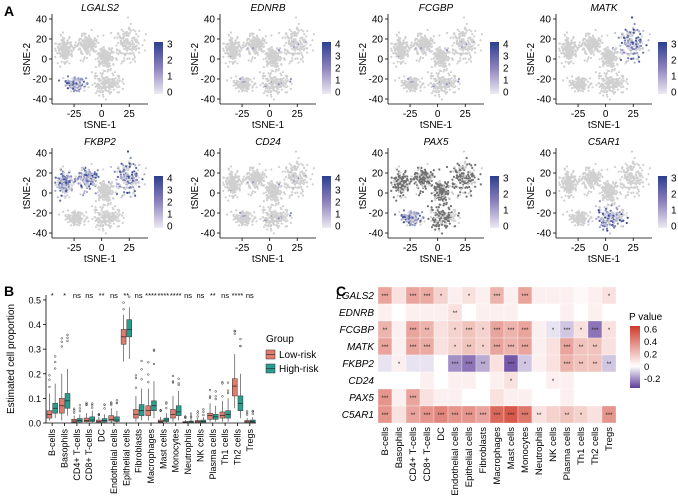 This screenshot has height=502, width=678. What do you see at coordinates (662, 68) in the screenshot?
I see `expression-color-bar` at bounding box center [662, 68].